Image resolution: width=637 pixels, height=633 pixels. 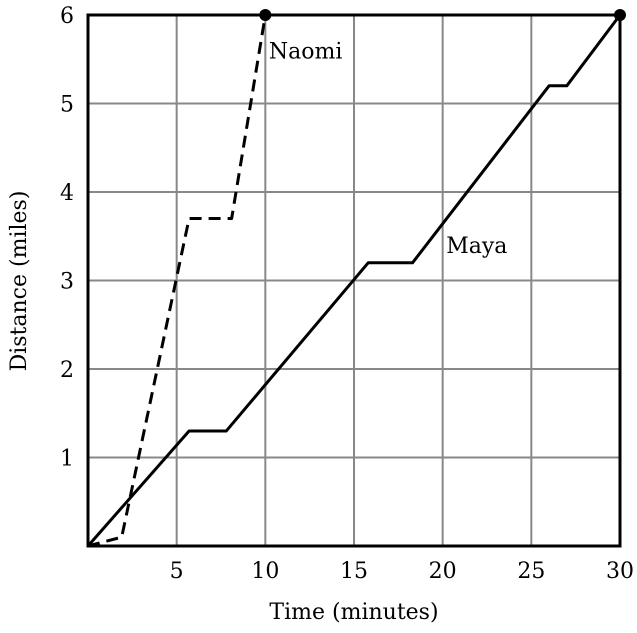 What do you see at coordinates (177, 571) in the screenshot?
I see `x-tick-label: 5` at bounding box center [177, 571].